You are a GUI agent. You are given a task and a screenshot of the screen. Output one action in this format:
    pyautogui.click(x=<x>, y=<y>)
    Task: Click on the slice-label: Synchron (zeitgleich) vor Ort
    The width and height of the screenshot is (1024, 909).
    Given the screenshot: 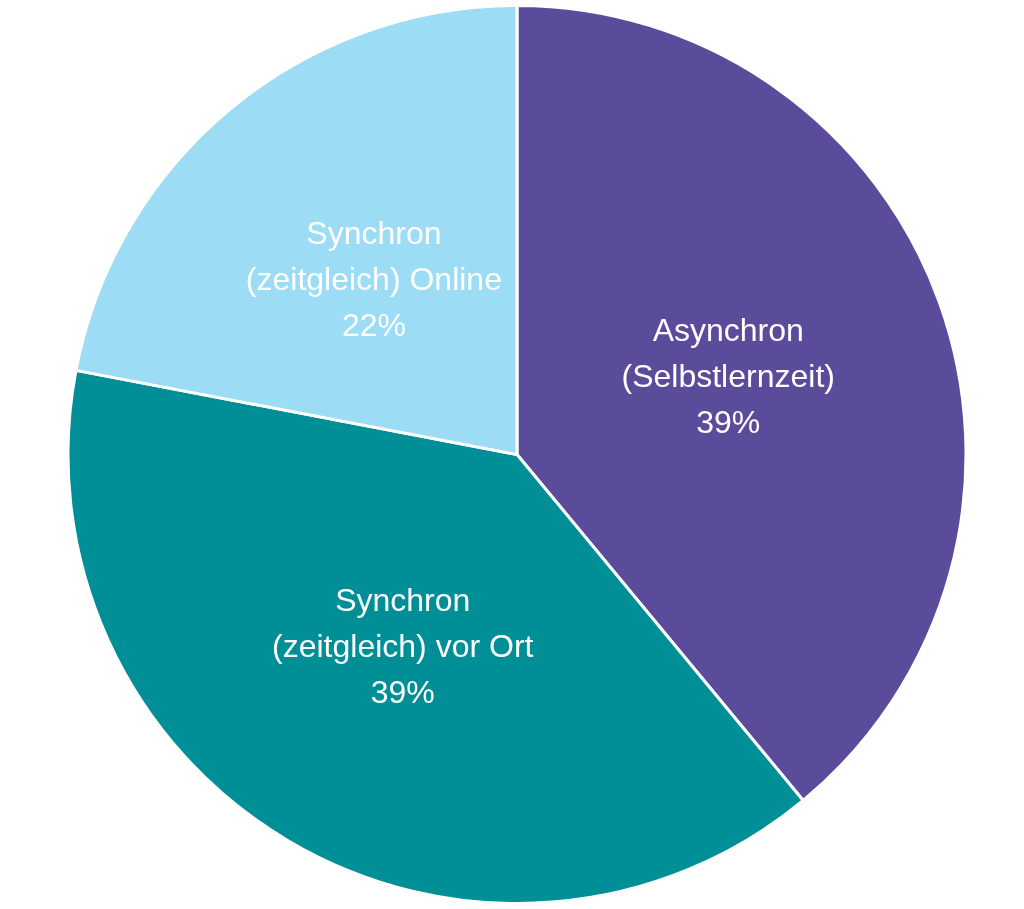 What is the action you would take?
    pyautogui.click(x=403, y=622)
    